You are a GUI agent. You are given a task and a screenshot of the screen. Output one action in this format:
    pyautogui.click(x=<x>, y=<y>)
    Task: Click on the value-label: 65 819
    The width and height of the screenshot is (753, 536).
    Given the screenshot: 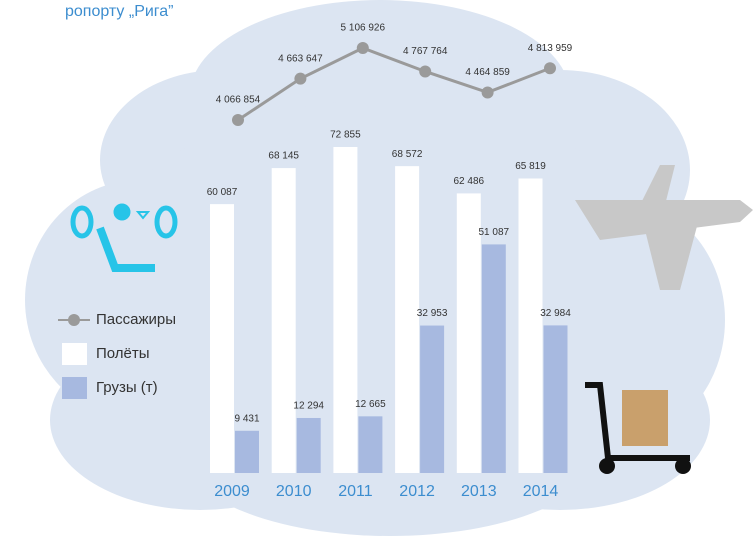 What is the action you would take?
    pyautogui.click(x=530, y=166)
    